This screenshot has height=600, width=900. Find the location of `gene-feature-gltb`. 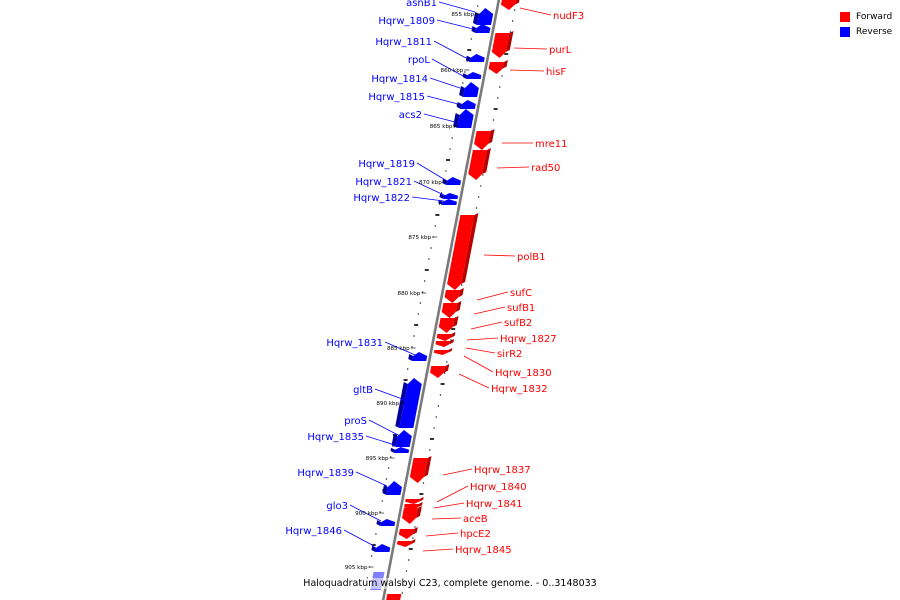

gene-feature-gltb is located at coordinates (410, 403).